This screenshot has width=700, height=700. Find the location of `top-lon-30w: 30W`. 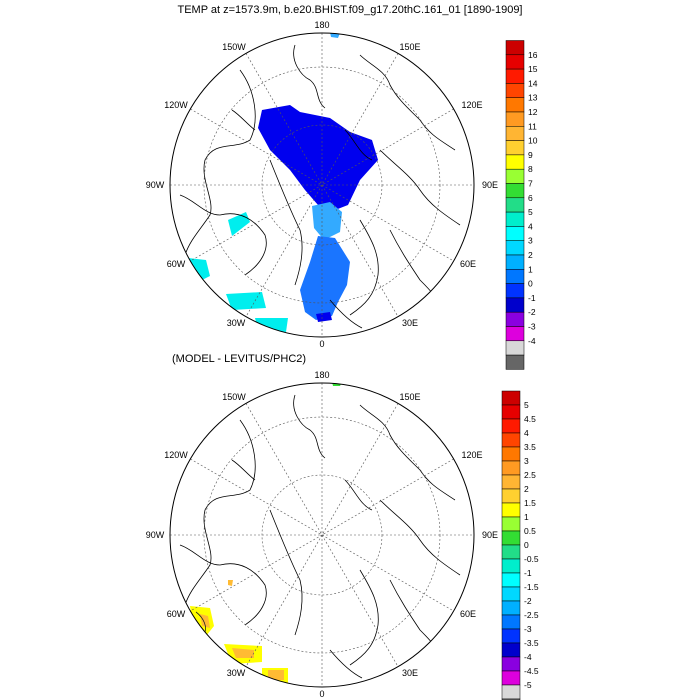

top-lon-30w: 30W is located at coordinates (236, 323).